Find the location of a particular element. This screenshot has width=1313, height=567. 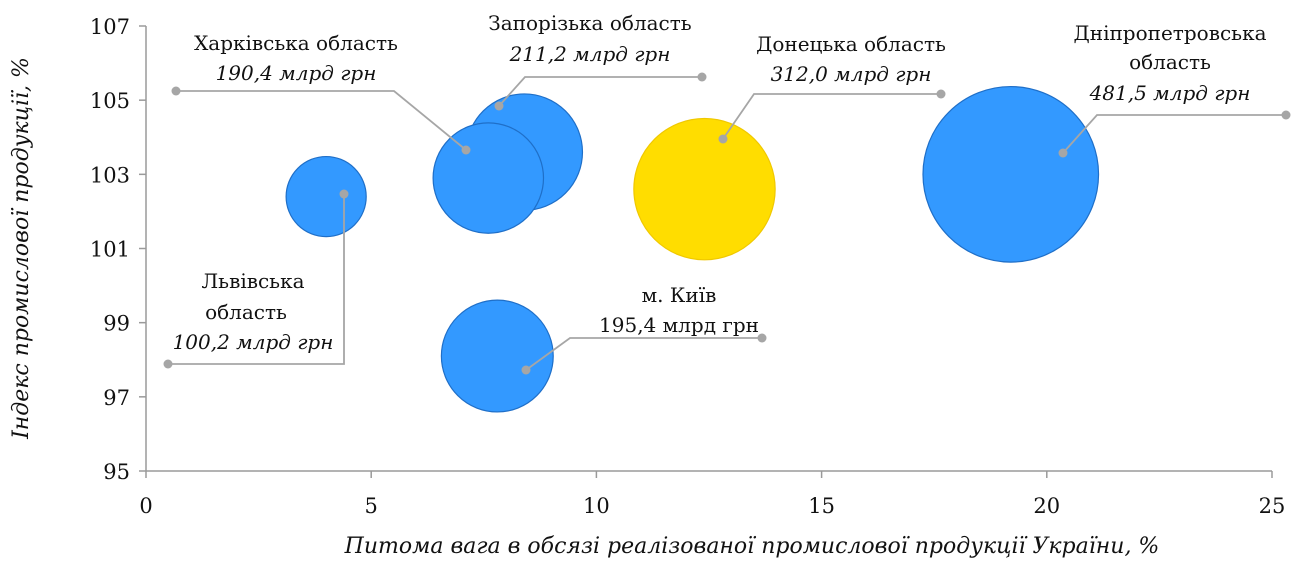

label-value-donetsk: 312,0 млрд грн is located at coordinates (851, 74).